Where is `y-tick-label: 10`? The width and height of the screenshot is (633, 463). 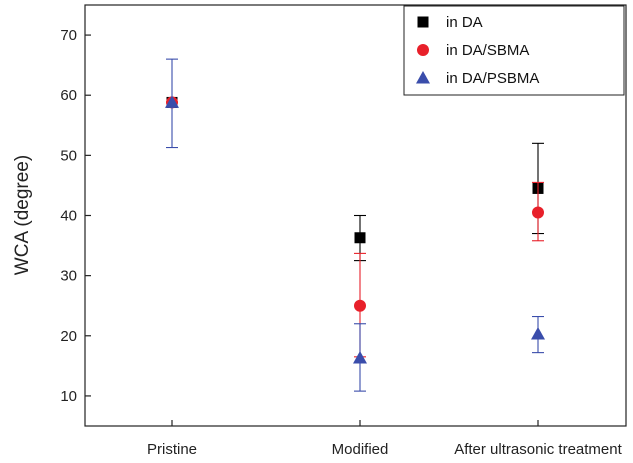
y-tick-label: 10 is located at coordinates (68, 396).